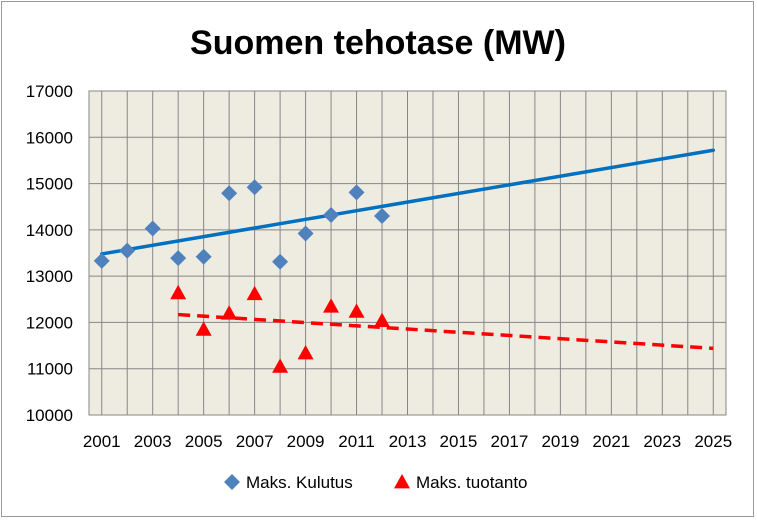  Describe the element at coordinates (446, 331) in the screenshot. I see `trendline` at that location.